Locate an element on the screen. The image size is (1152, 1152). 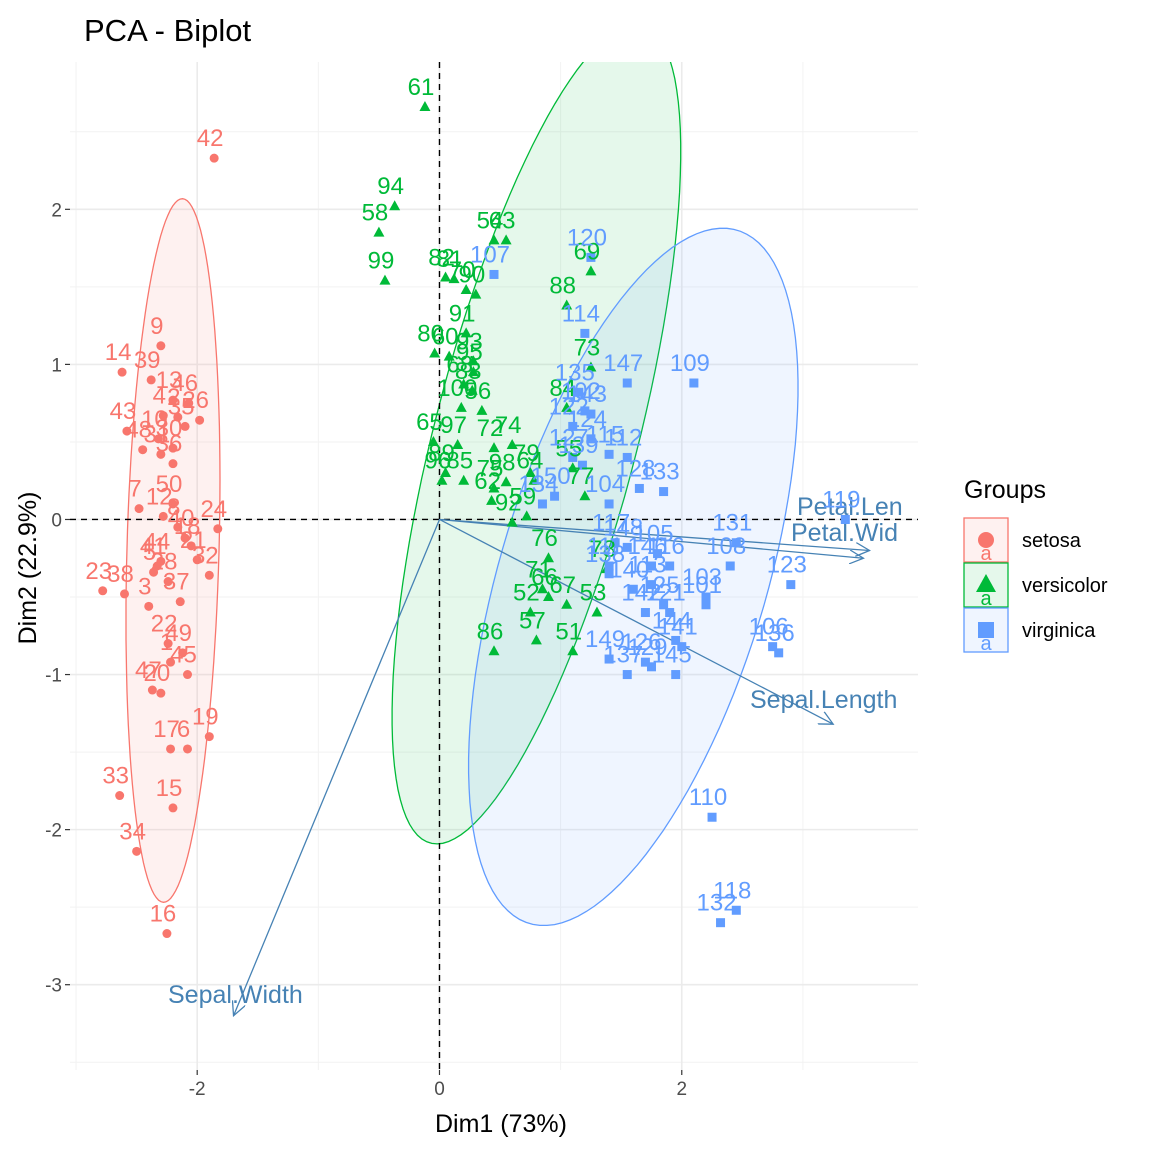
point-label-92: 92 is located at coordinates (508, 503).